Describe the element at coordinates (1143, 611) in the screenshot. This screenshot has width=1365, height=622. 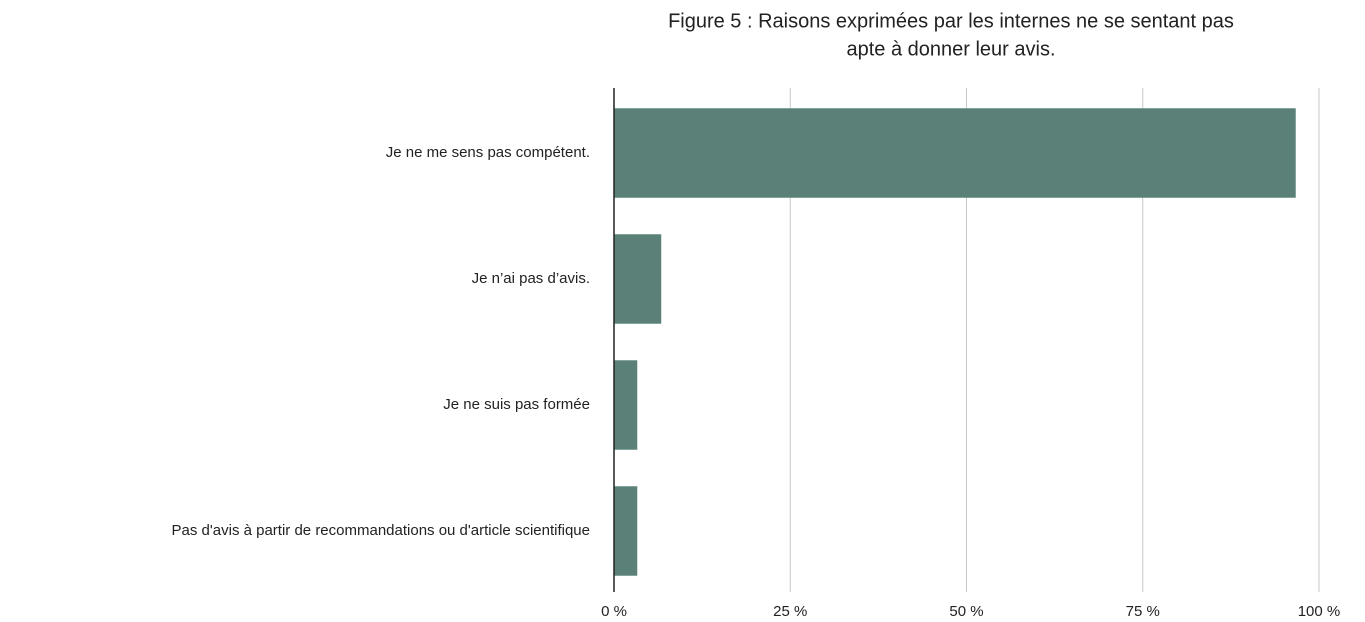
I see `x-tick-label: 75 %` at that location.